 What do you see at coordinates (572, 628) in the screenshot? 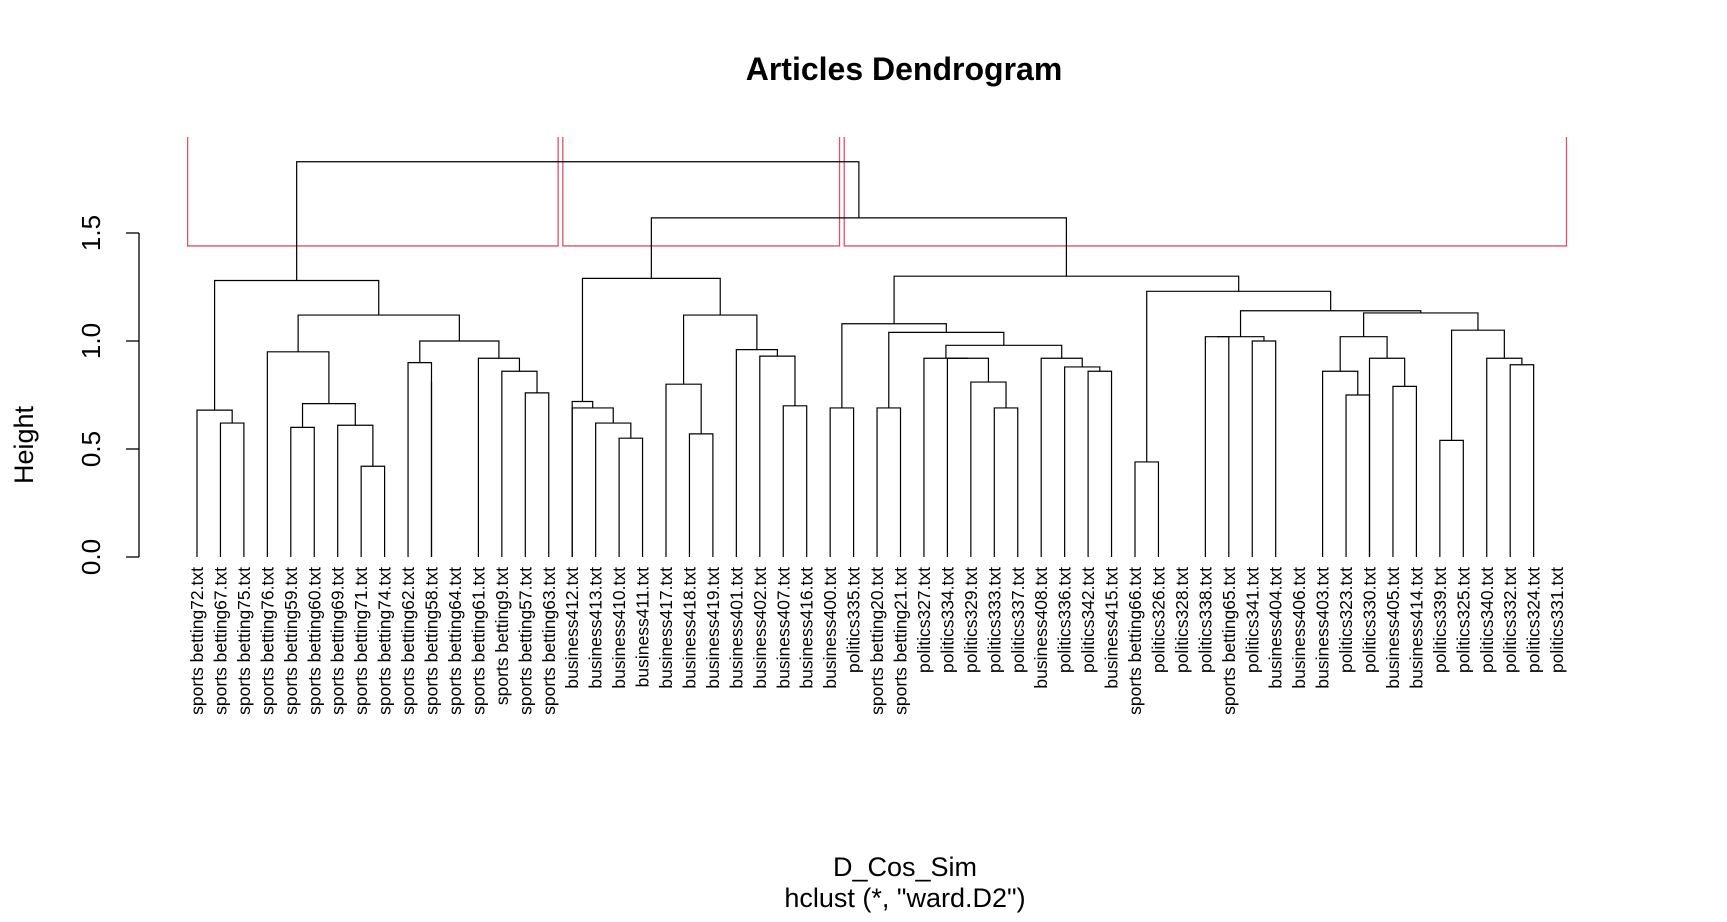
I see `leaf-label: business412.txt` at bounding box center [572, 628].